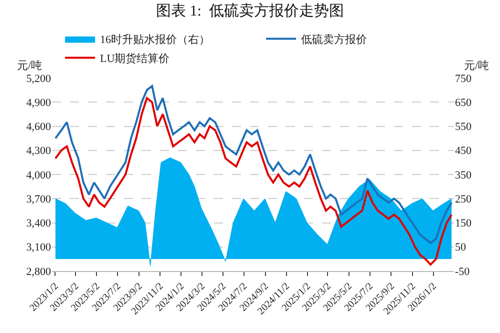 This screenshot has height=333, width=500. Describe the element at coordinates (250, 11) in the screenshot. I see `chart-title: 图表 1: 低硫卖方报价走势图` at that location.